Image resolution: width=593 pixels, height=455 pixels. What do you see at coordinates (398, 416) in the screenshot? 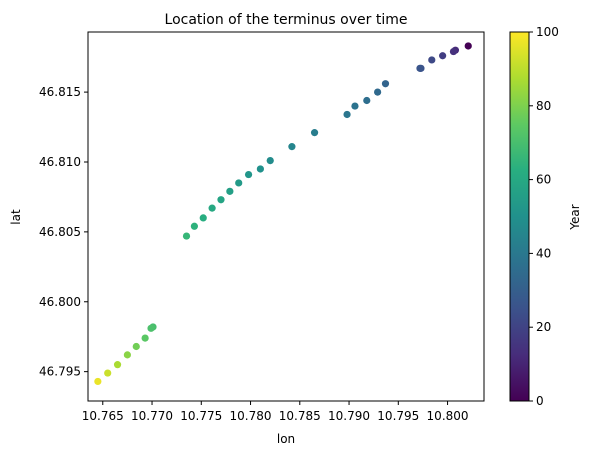
I see `x-tick-label: 10.795` at bounding box center [398, 416].